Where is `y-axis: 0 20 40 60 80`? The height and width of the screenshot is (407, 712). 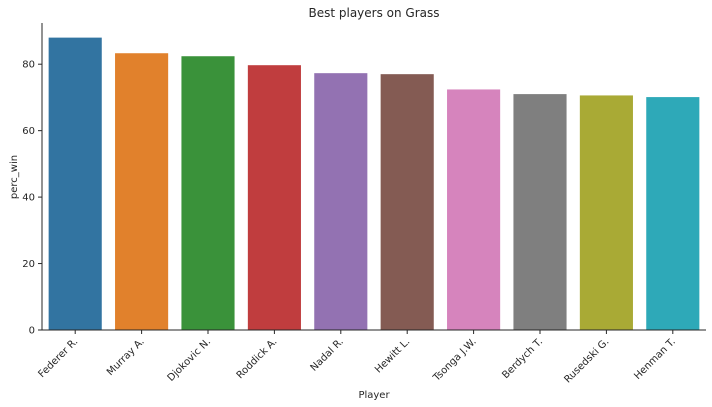 y-axis: 0 20 40 60 80 is located at coordinates (32, 198).